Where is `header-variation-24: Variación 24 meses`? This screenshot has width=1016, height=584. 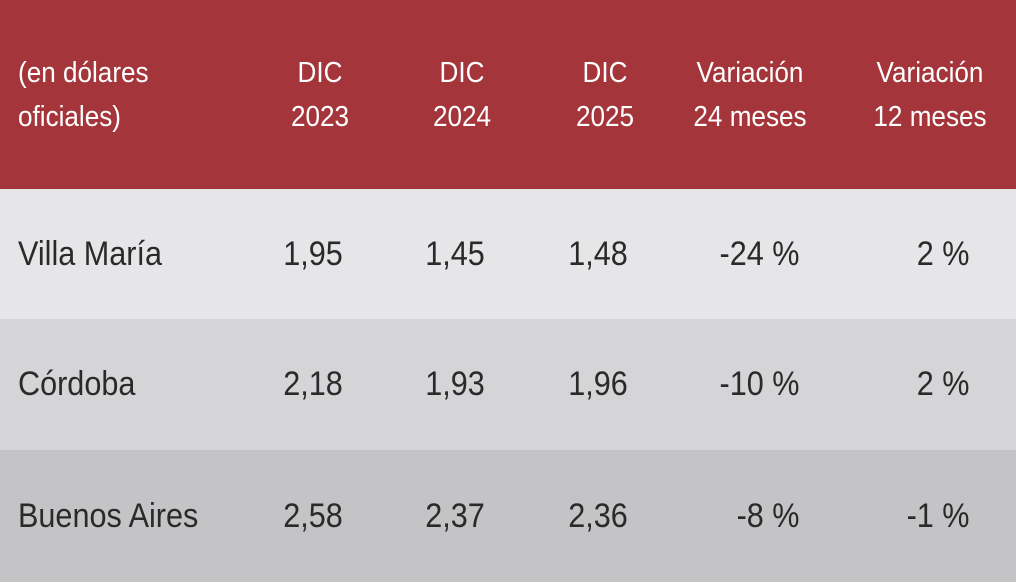 header-variation-24: Variación 24 meses is located at coordinates (750, 94).